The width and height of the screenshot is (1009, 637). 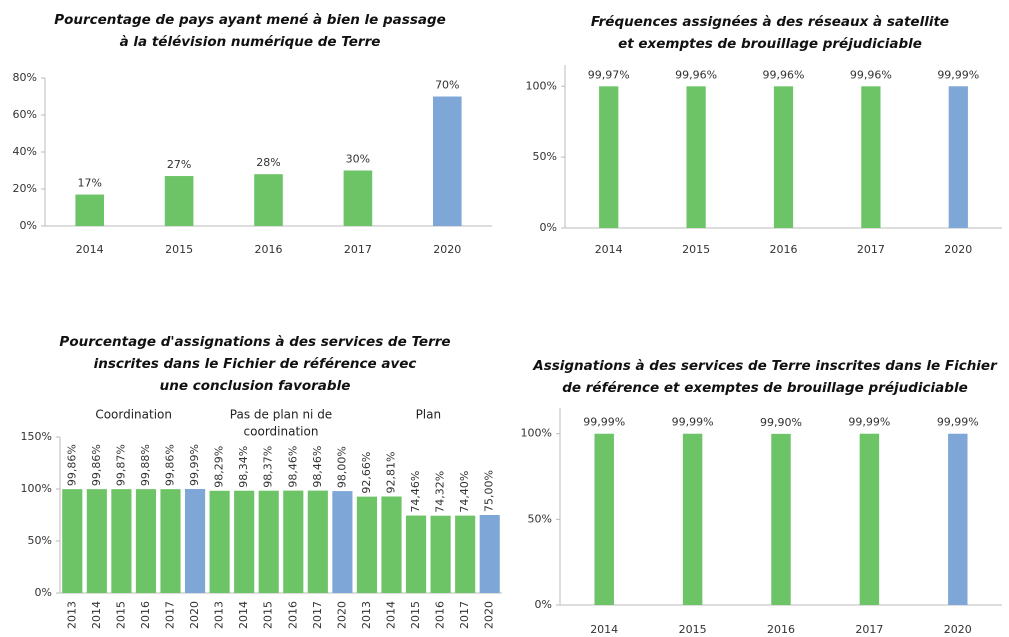 I want to click on value-label: 99,97%, so click(x=609, y=74).